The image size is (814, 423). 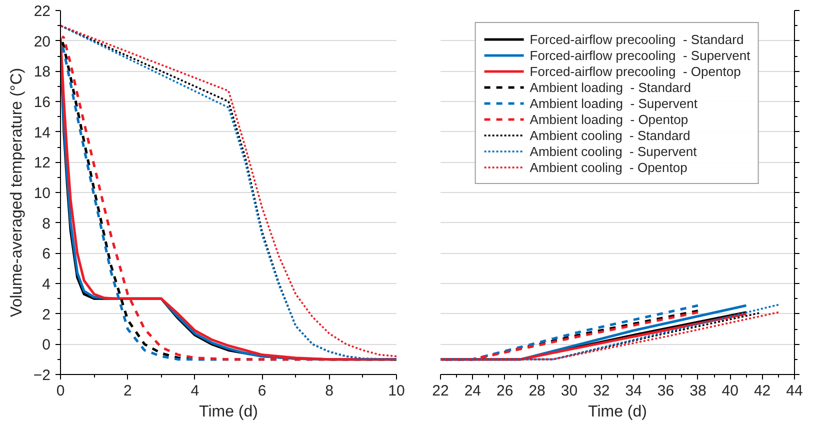 What do you see at coordinates (505, 391) in the screenshot?
I see `x-tick-label: 26` at bounding box center [505, 391].